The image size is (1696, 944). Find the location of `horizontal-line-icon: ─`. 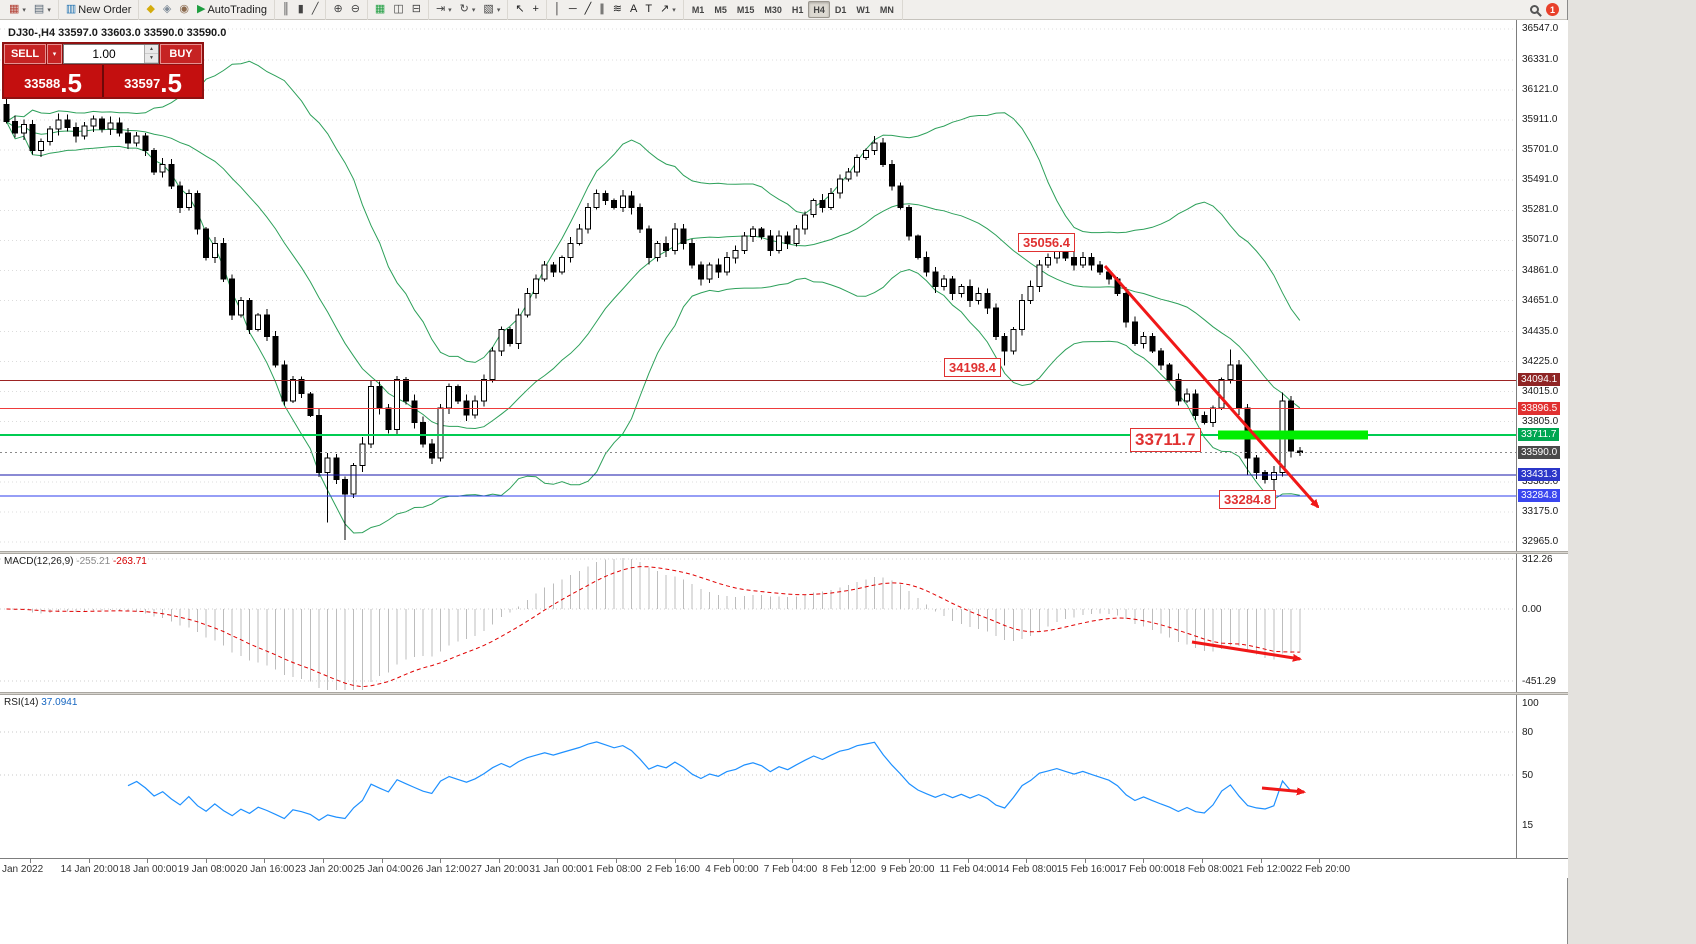

horizontal-line-icon: ─ is located at coordinates (572, 9).